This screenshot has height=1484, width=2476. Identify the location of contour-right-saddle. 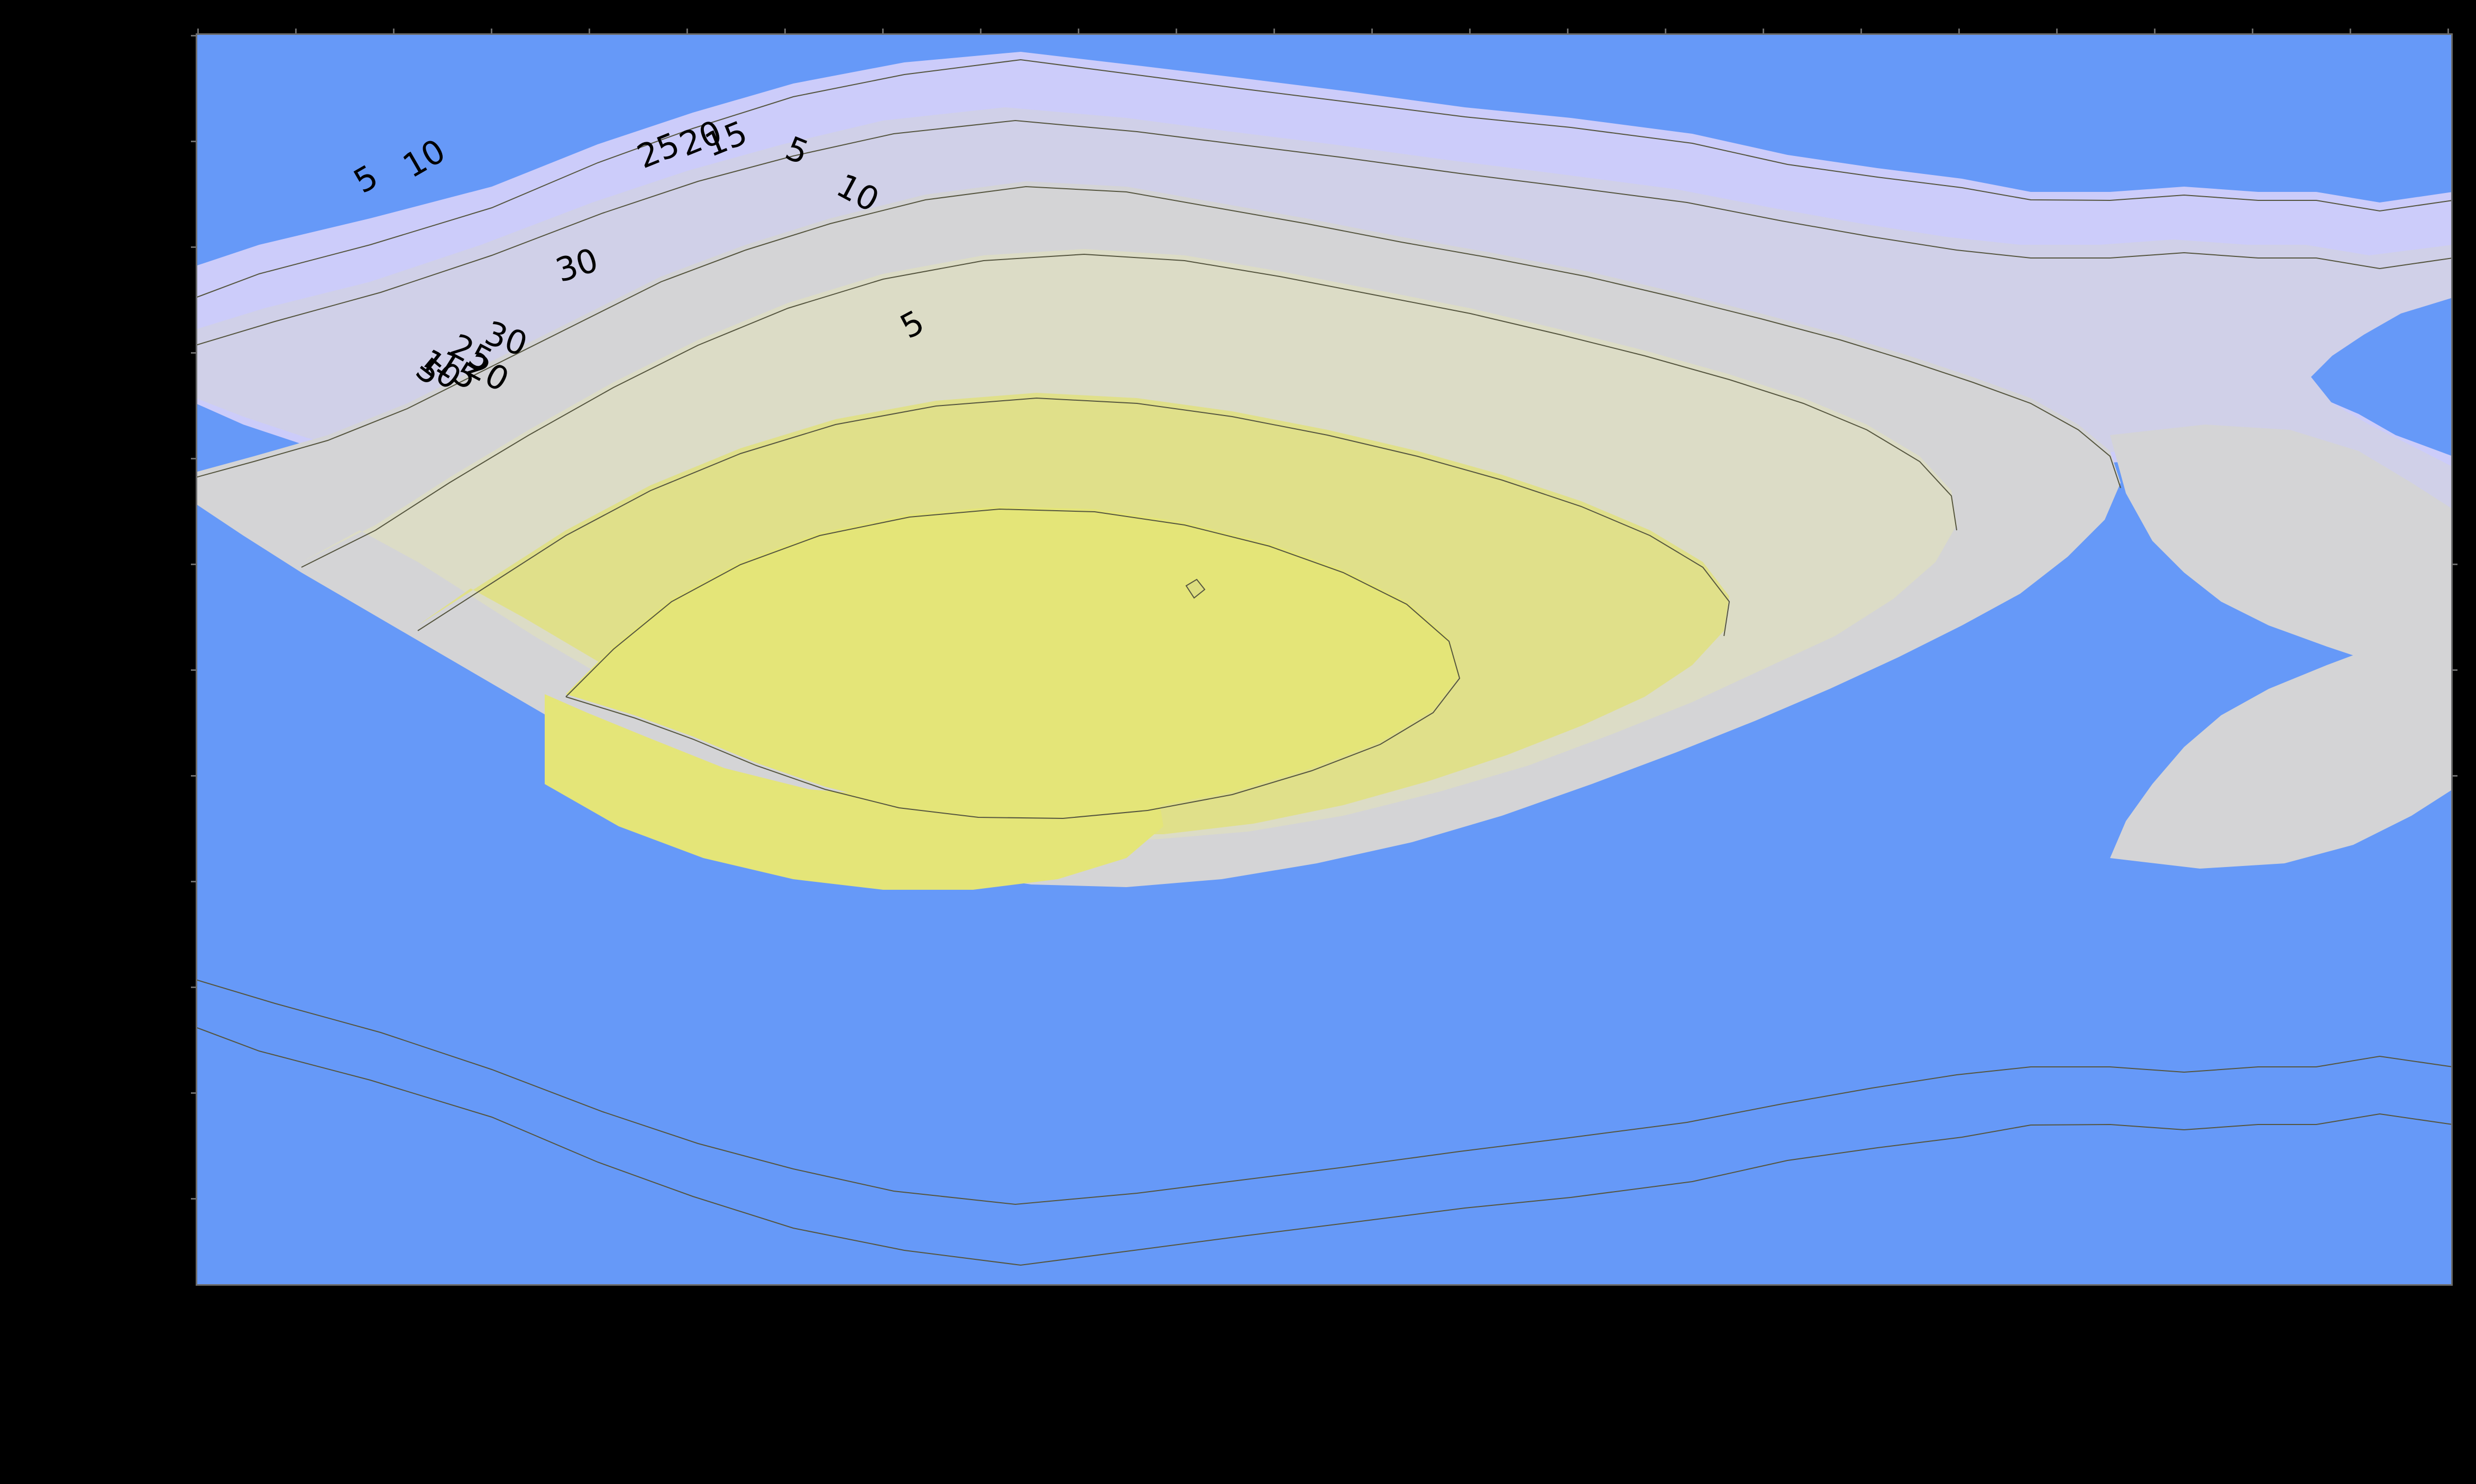
(2281, 647).